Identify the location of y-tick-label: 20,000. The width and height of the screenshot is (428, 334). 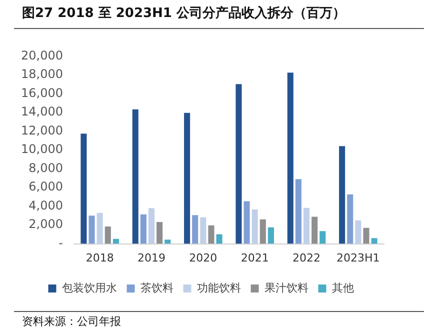
(41, 55).